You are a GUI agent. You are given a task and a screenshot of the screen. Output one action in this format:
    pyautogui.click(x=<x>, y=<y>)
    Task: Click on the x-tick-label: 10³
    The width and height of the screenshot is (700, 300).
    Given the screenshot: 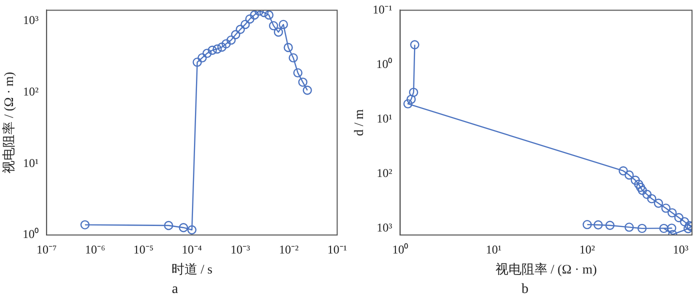 What is the action you would take?
    pyautogui.click(x=680, y=249)
    